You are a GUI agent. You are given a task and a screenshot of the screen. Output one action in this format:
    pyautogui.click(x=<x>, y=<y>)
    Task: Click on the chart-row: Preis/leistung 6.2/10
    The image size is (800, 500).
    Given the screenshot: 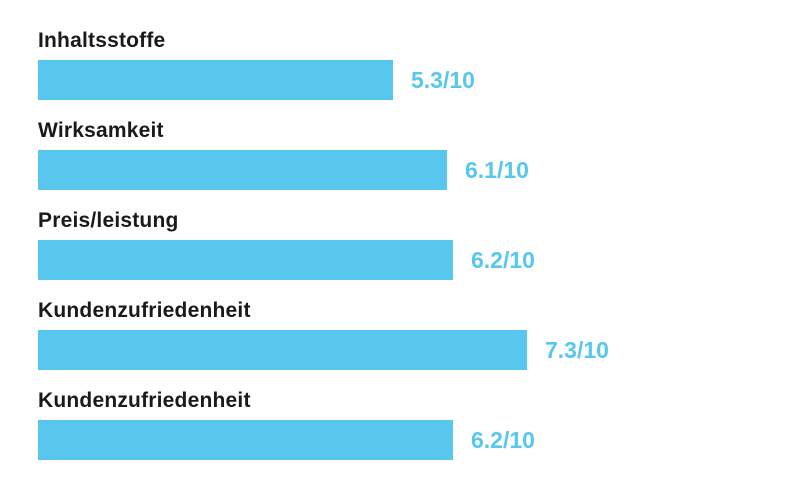 What is the action you would take?
    pyautogui.click(x=419, y=245)
    